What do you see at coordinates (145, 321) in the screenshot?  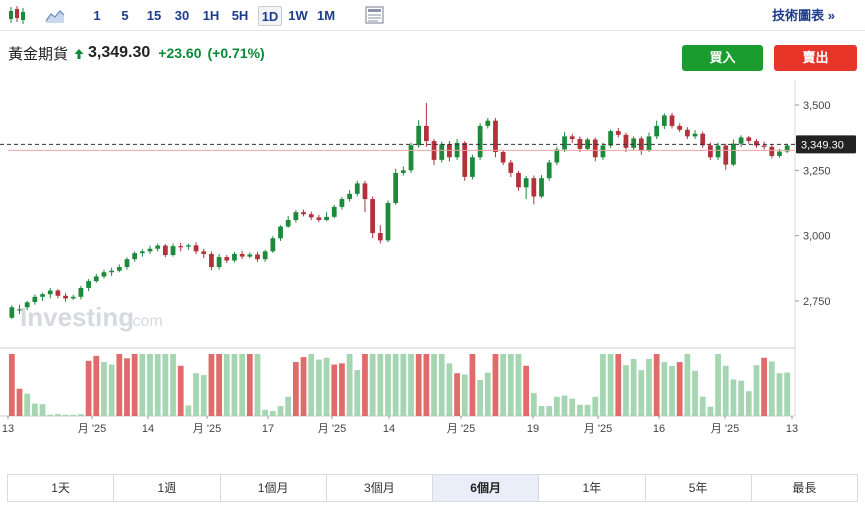 I see `investing-watermark-suffix: .com` at bounding box center [145, 321].